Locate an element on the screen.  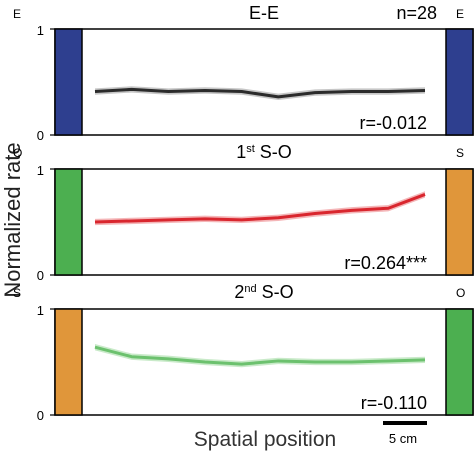
error-band is located at coordinates (260, 208).